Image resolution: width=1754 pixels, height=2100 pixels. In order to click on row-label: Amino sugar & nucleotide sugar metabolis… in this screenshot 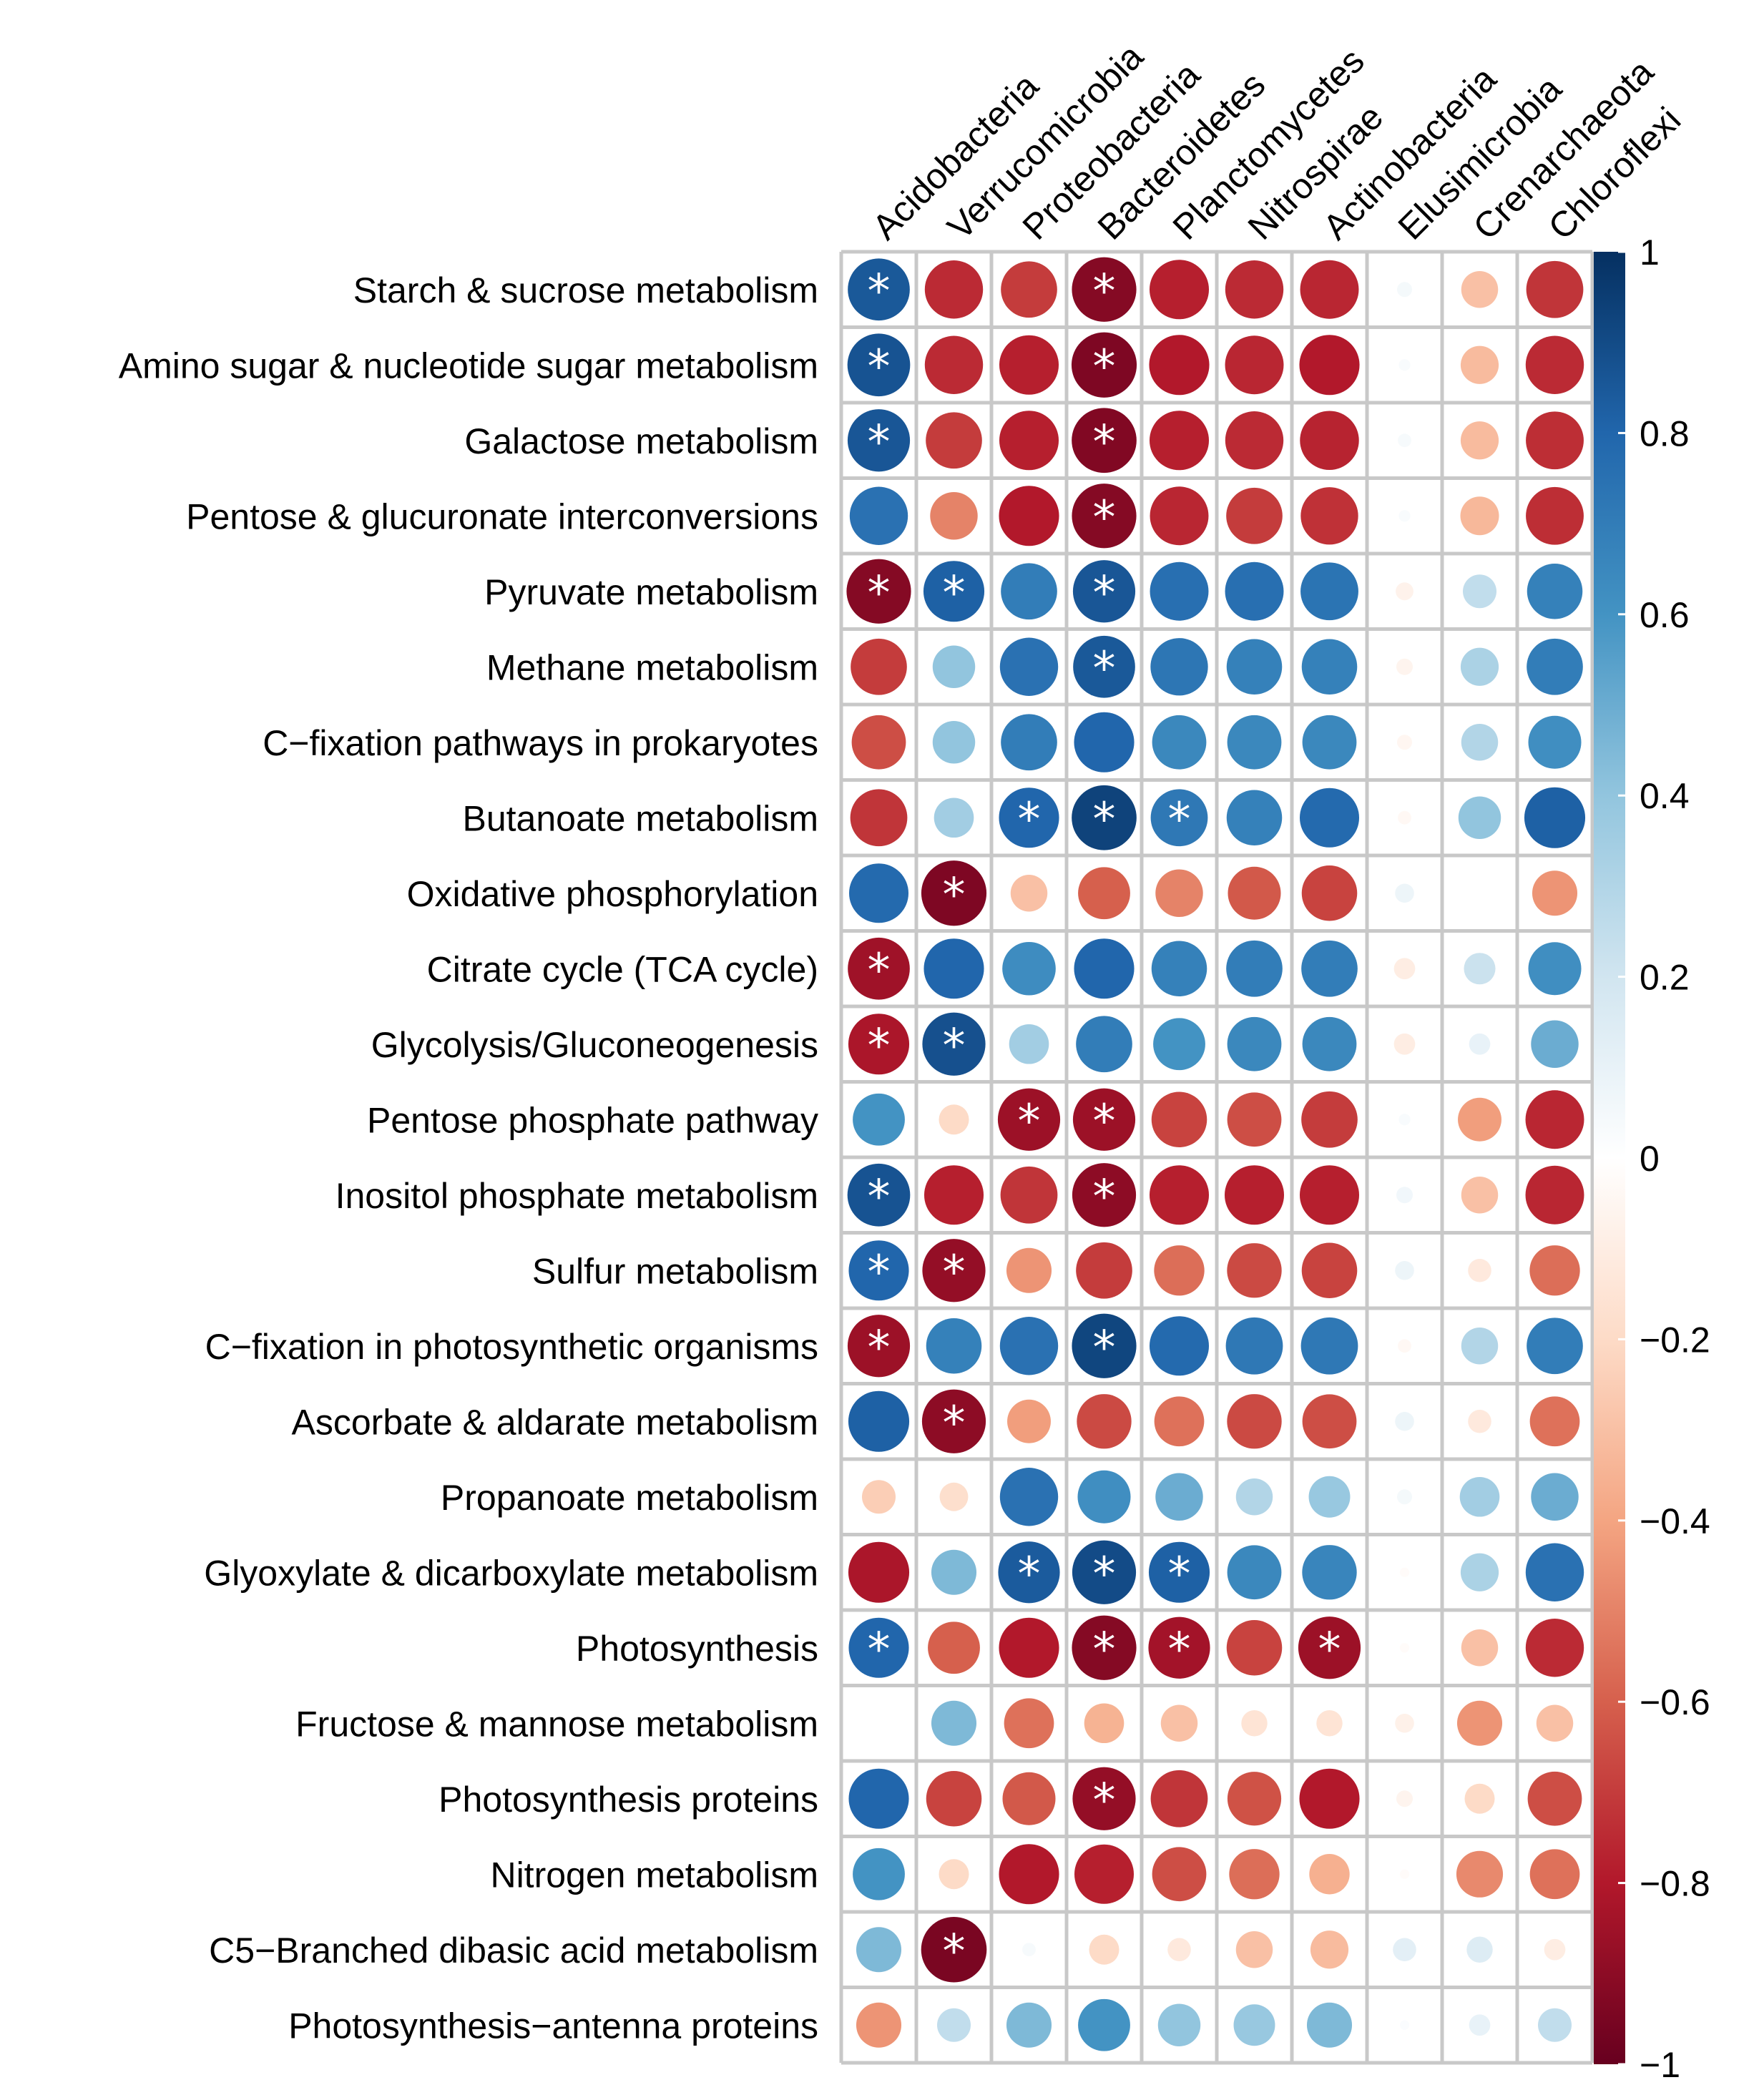, I will do `click(468, 365)`.